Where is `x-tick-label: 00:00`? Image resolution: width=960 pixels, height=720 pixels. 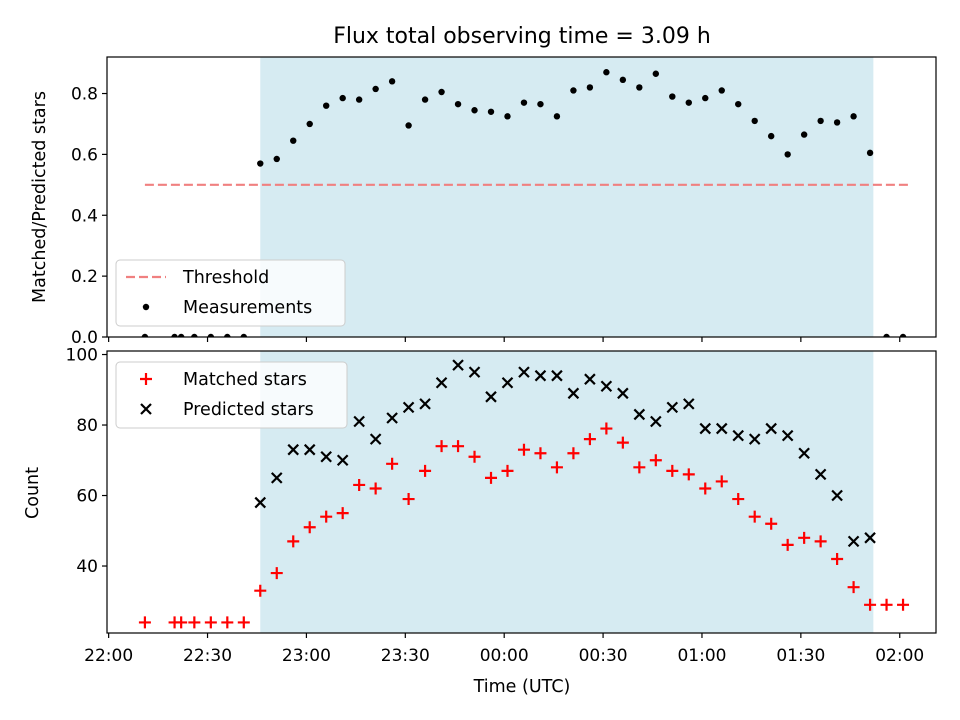
x-tick-label: 00:00 is located at coordinates (504, 656).